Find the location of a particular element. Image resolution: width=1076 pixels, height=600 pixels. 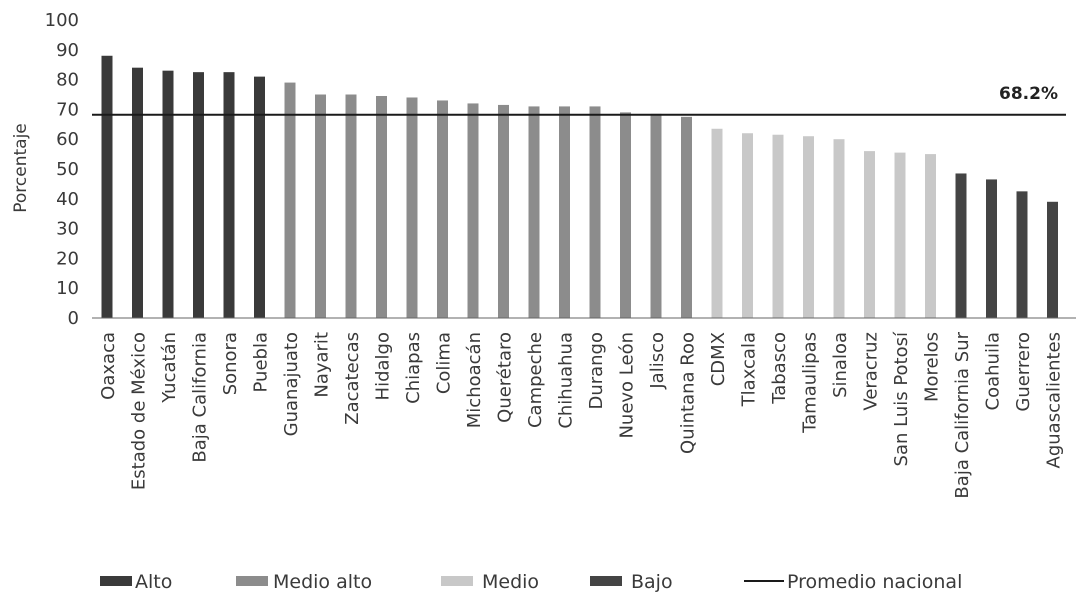

x-tick-label: Morelos is located at coordinates (932, 367).